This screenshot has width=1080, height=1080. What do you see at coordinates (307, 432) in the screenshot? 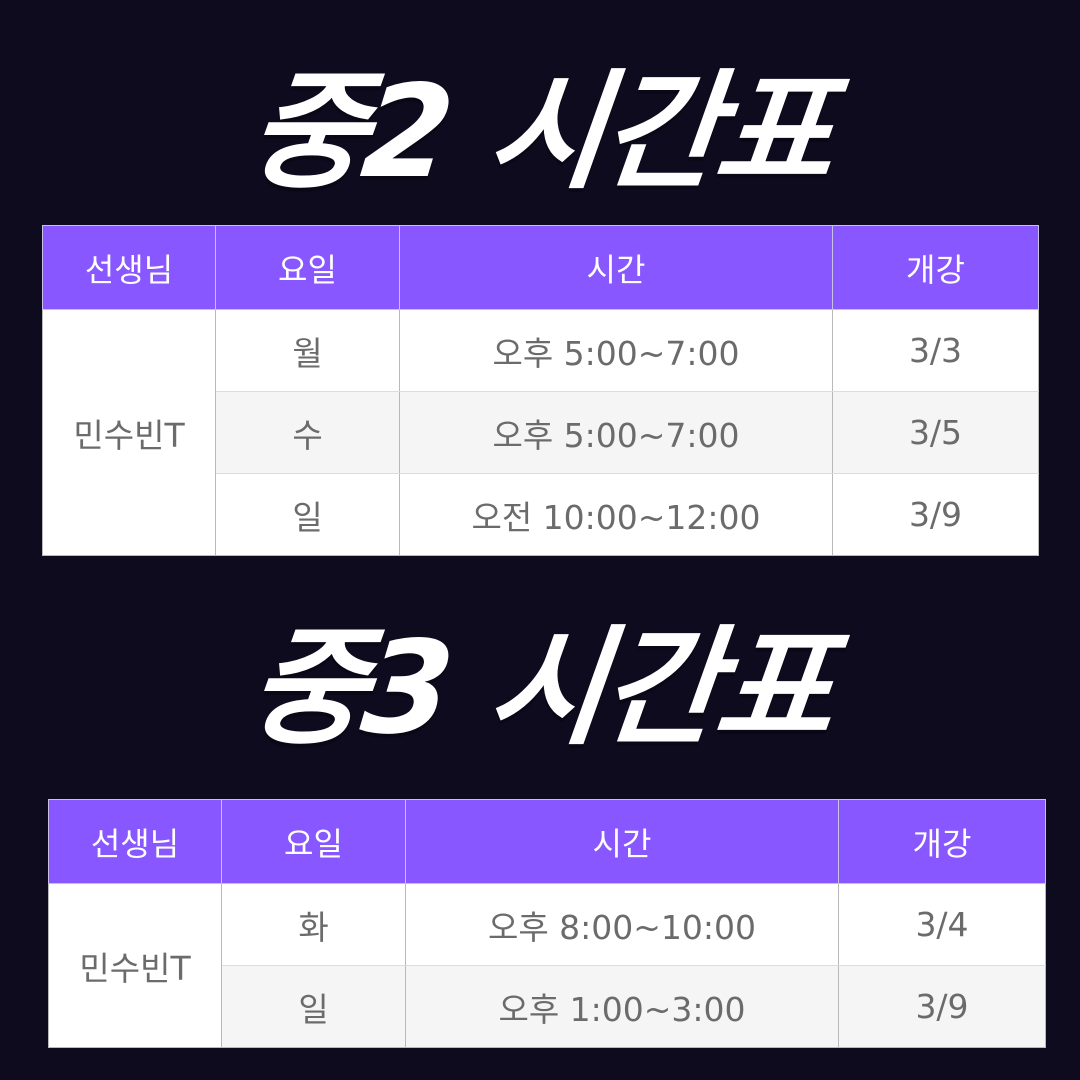
I see `day-cell: 수` at bounding box center [307, 432].